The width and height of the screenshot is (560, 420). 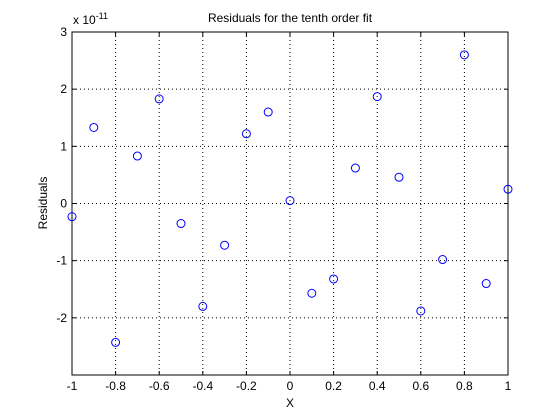 I want to click on x-tick-label: 0, so click(x=290, y=386).